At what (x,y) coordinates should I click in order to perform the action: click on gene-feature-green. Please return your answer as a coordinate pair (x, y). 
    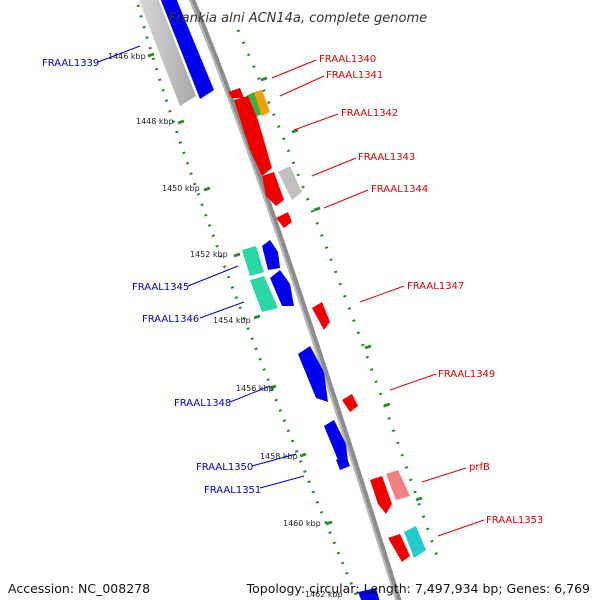
    Looking at the image, I should click on (254, 105).